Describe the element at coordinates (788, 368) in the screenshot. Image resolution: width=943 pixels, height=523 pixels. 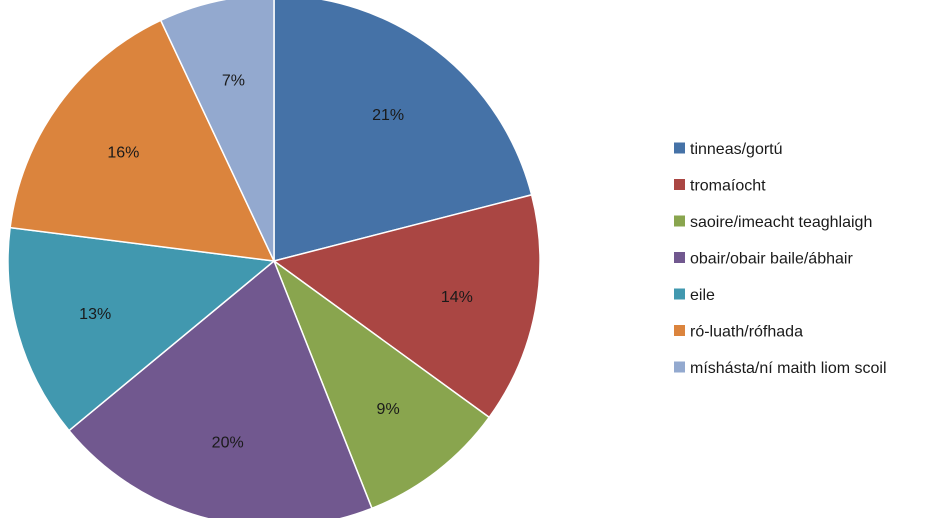
I see `legend-label-6: míshásta/ní maith liom scoil` at that location.